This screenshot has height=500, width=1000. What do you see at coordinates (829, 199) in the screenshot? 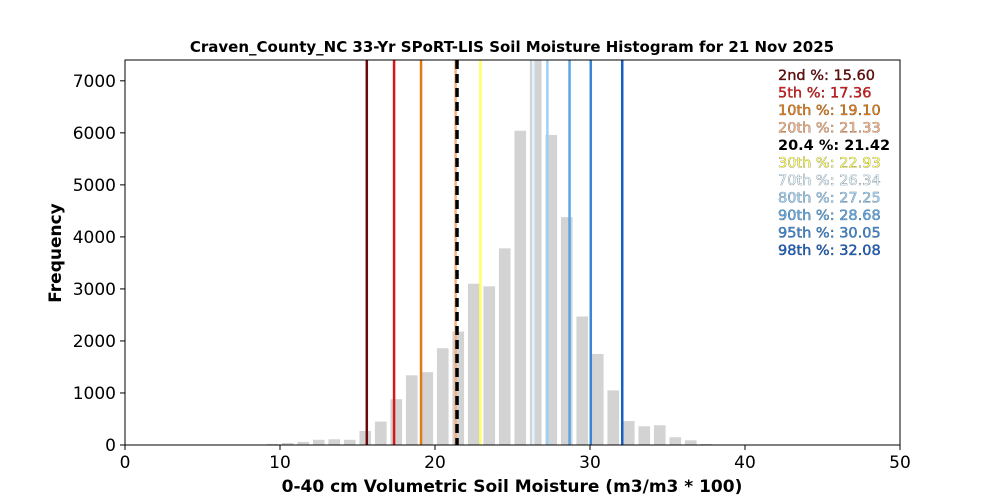
I see `legend-entry: 80th %: 27.25` at bounding box center [829, 199].